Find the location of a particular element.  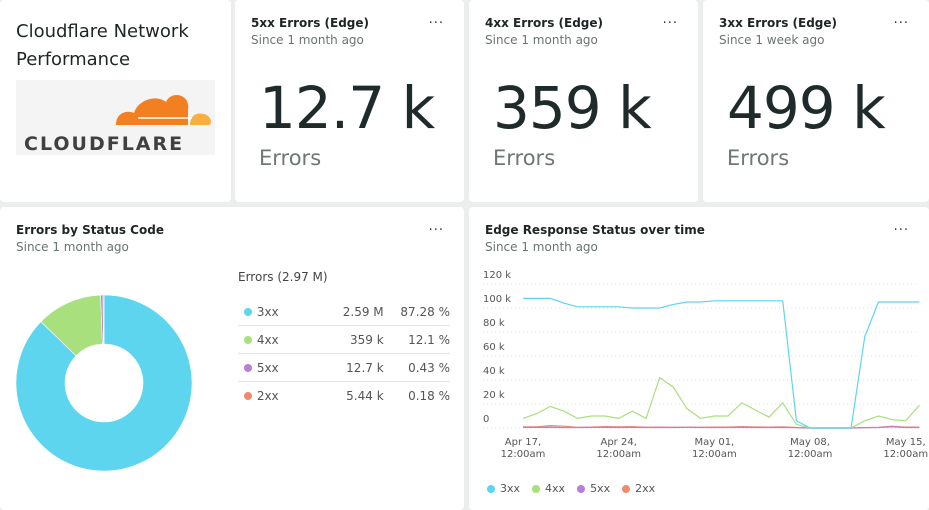

x-tick-label: May 01, is located at coordinates (714, 442).